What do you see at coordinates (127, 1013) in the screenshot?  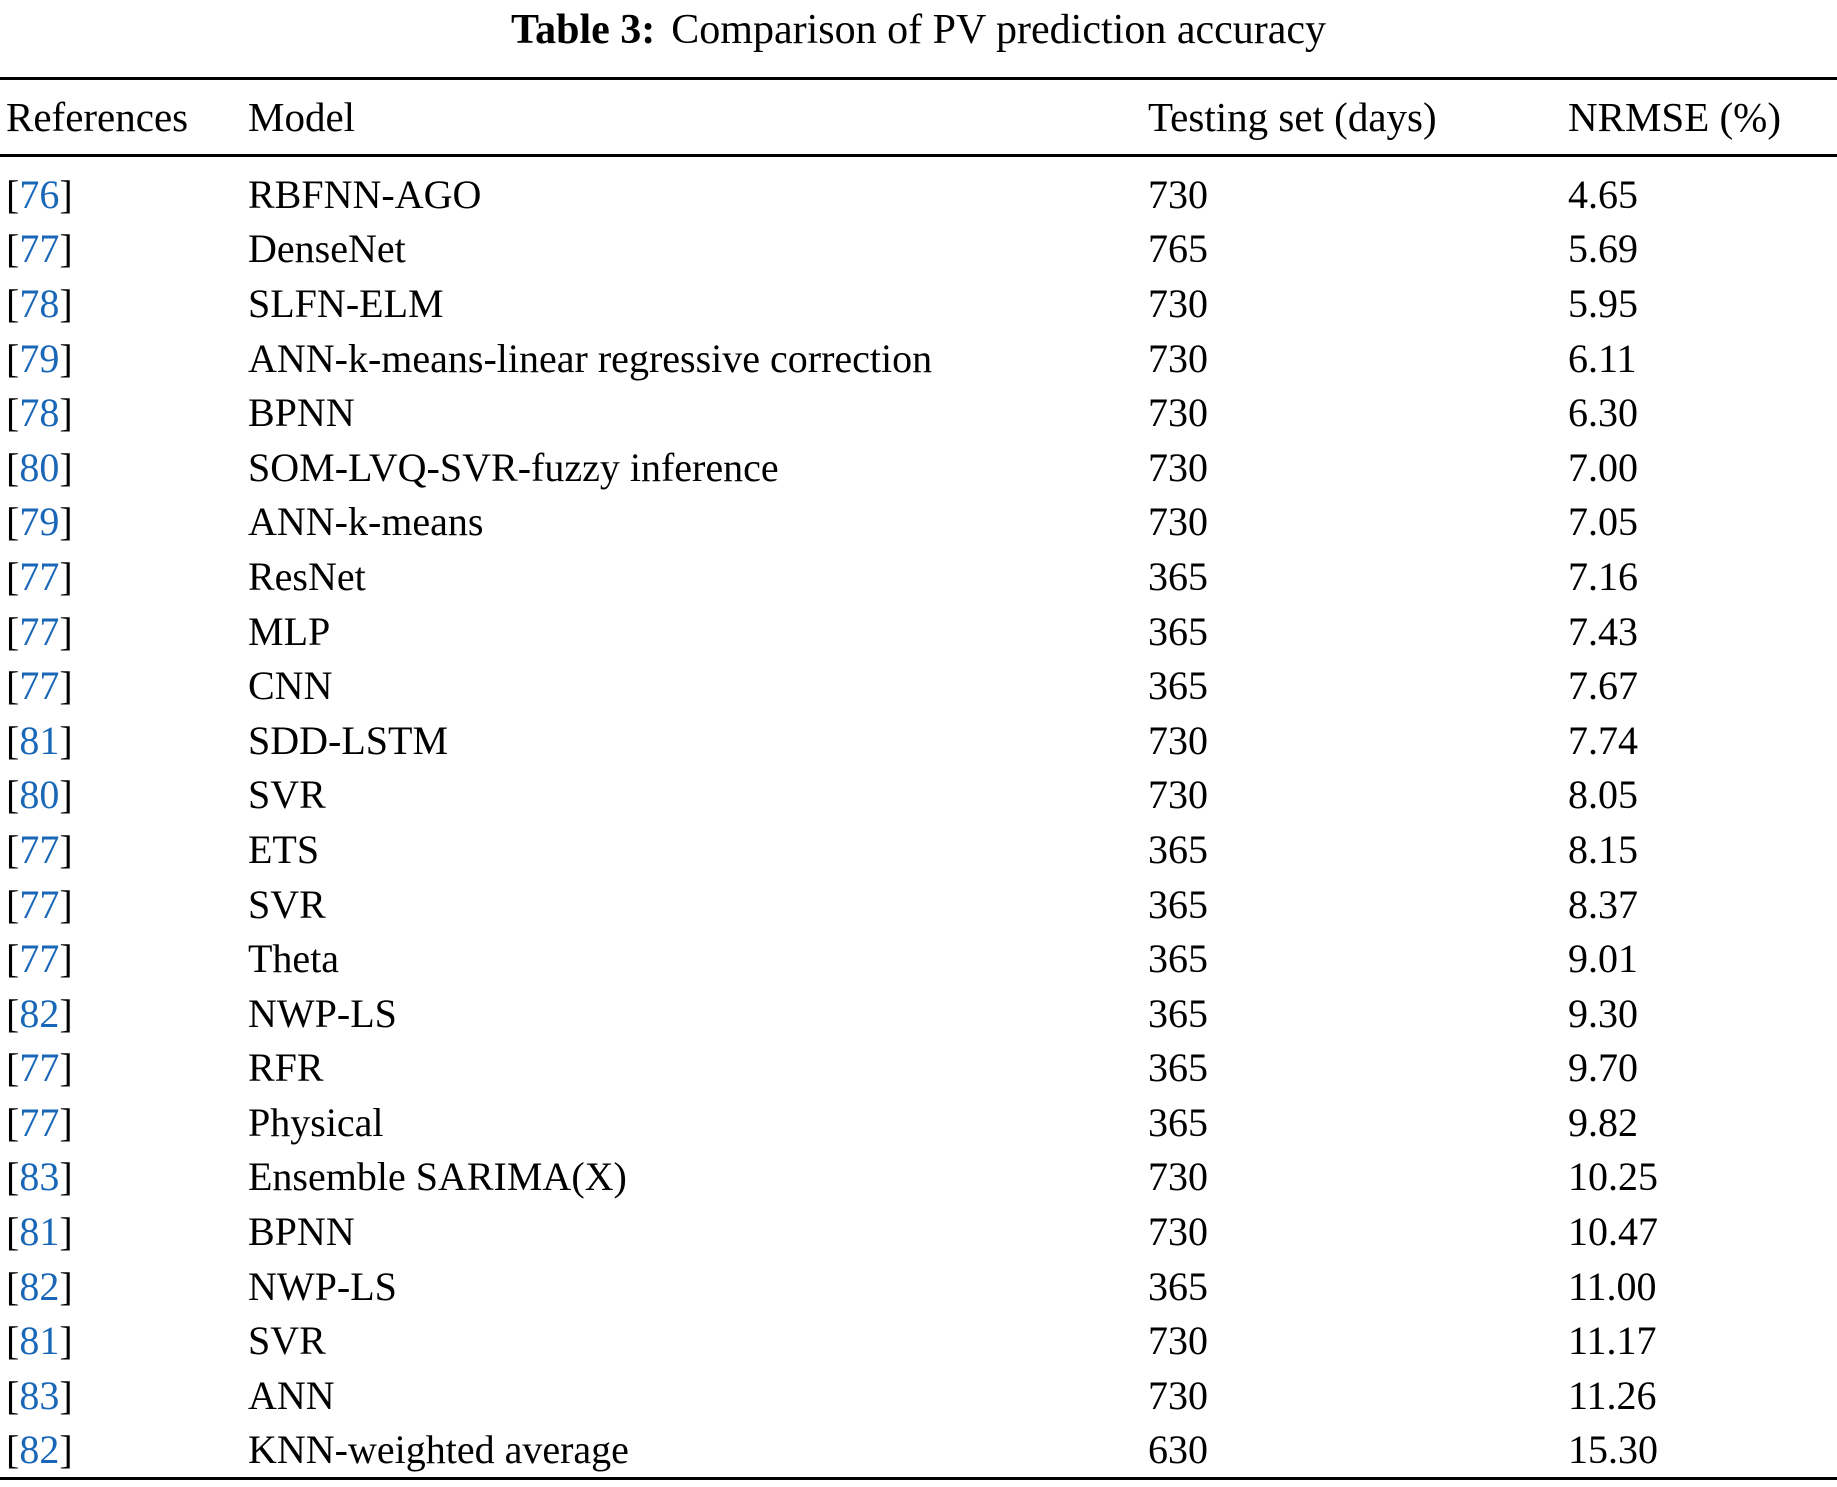 I see `reference-cell: [82]` at bounding box center [127, 1013].